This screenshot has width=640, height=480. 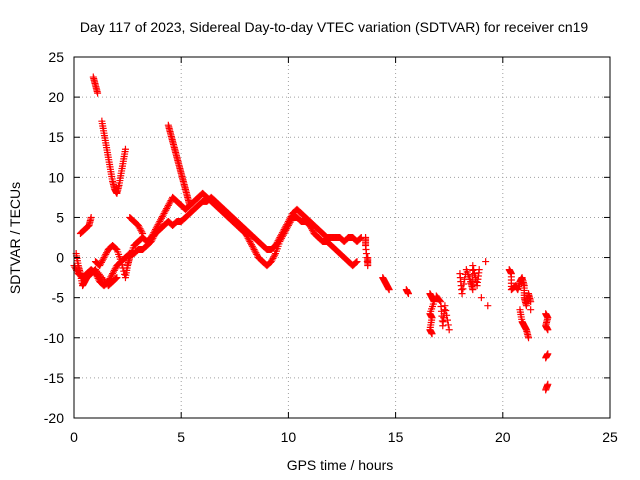 What do you see at coordinates (610, 437) in the screenshot?
I see `x-tick-label: 25` at bounding box center [610, 437].